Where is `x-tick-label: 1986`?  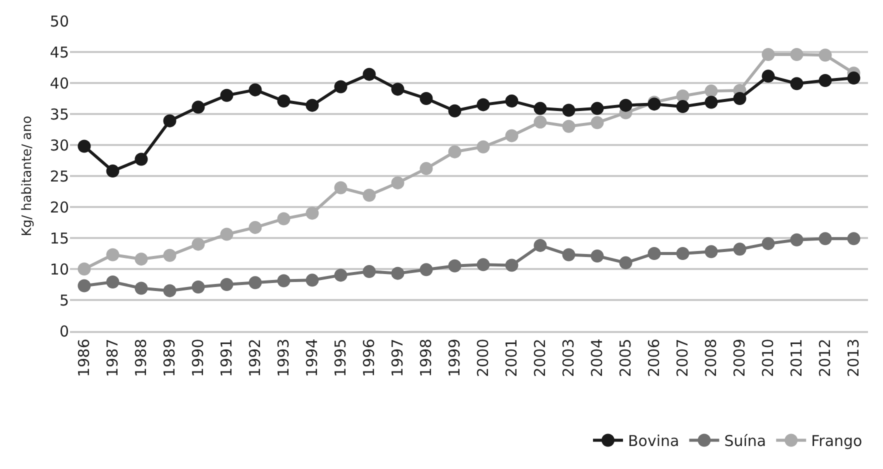 x-tick-label: 1986 is located at coordinates (84, 357).